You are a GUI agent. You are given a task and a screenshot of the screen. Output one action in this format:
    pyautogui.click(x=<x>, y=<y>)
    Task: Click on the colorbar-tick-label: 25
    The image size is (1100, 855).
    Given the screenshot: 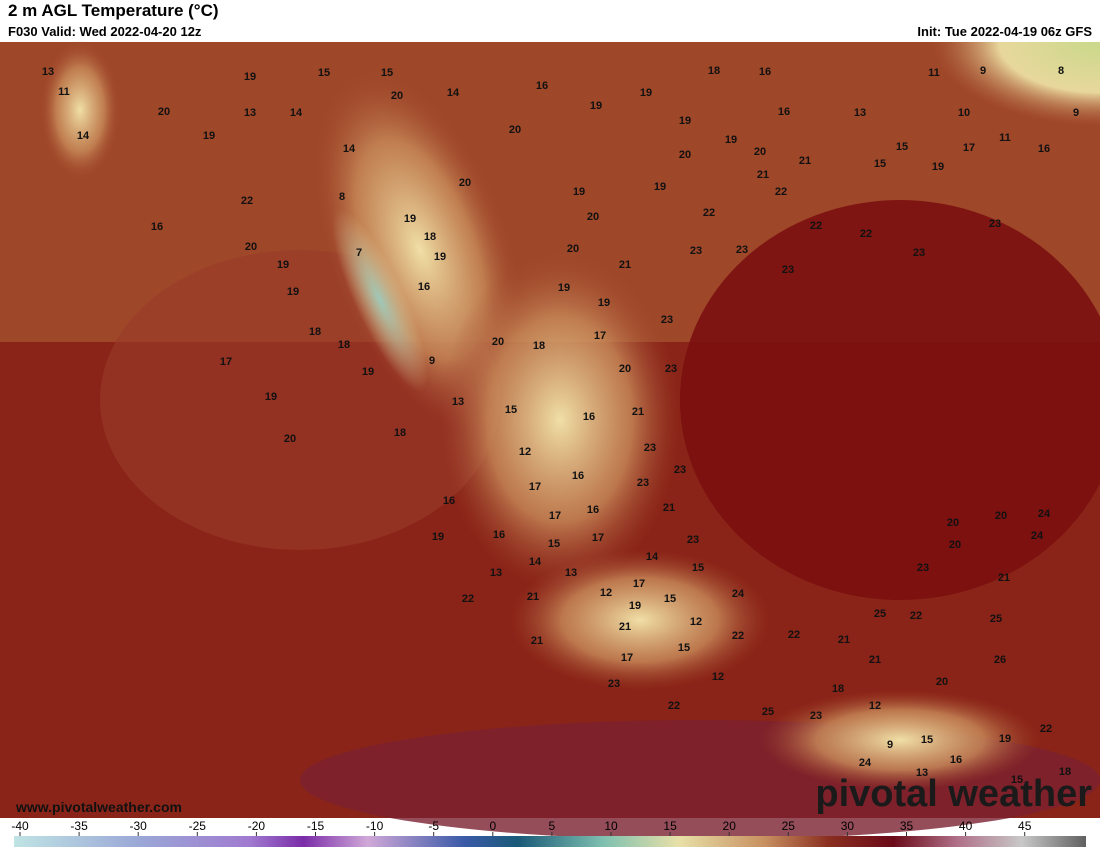 What is the action you would take?
    pyautogui.click(x=789, y=826)
    